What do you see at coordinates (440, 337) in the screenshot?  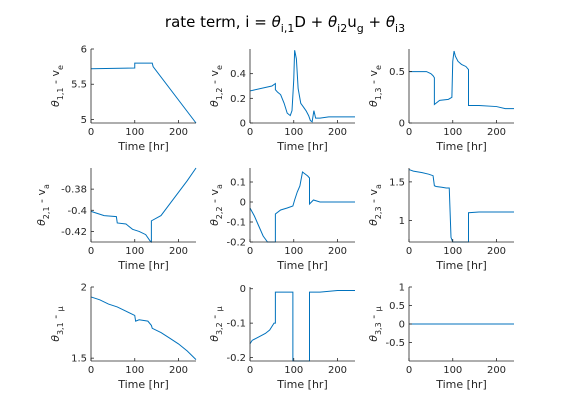 I see `subplot-9: 0 100 200 -0.5 0 0.5 1 Time [hr] θ3,3 - μ` at bounding box center [440, 337].